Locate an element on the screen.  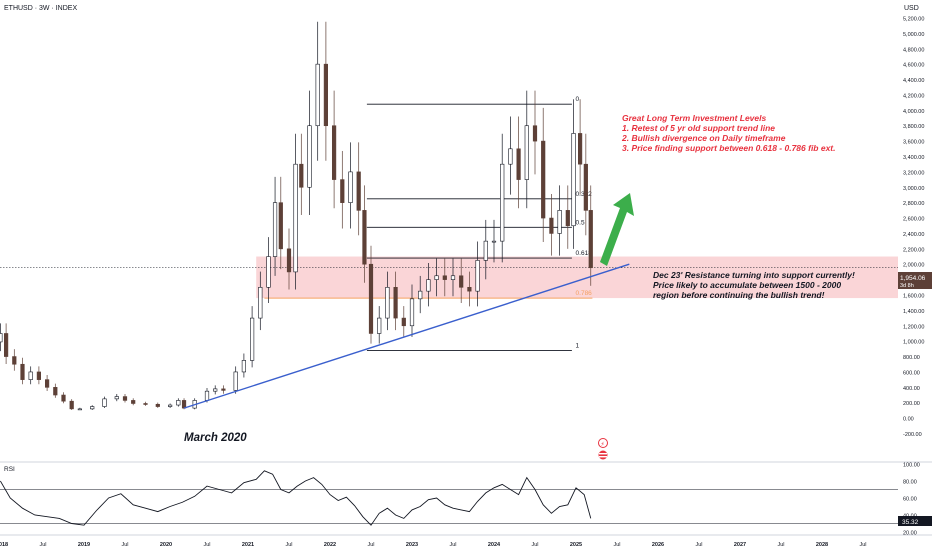
time-axis-tick: 2019 is located at coordinates (84, 545).